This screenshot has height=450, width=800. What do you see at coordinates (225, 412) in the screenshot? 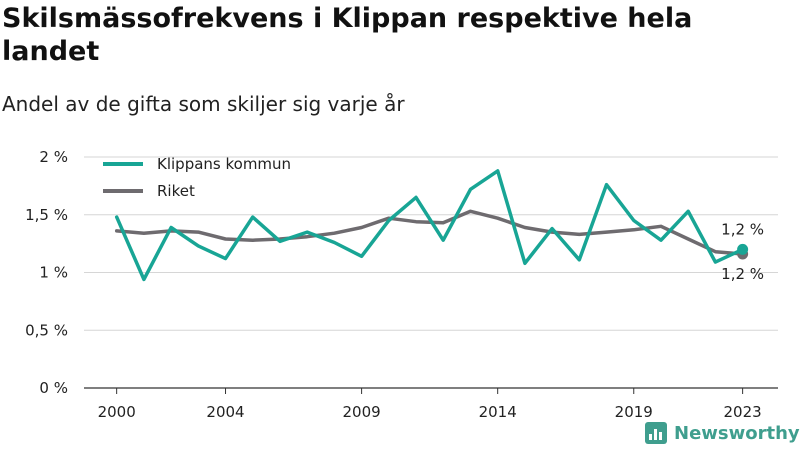
I see `x-tick-label: 2004` at bounding box center [225, 412].